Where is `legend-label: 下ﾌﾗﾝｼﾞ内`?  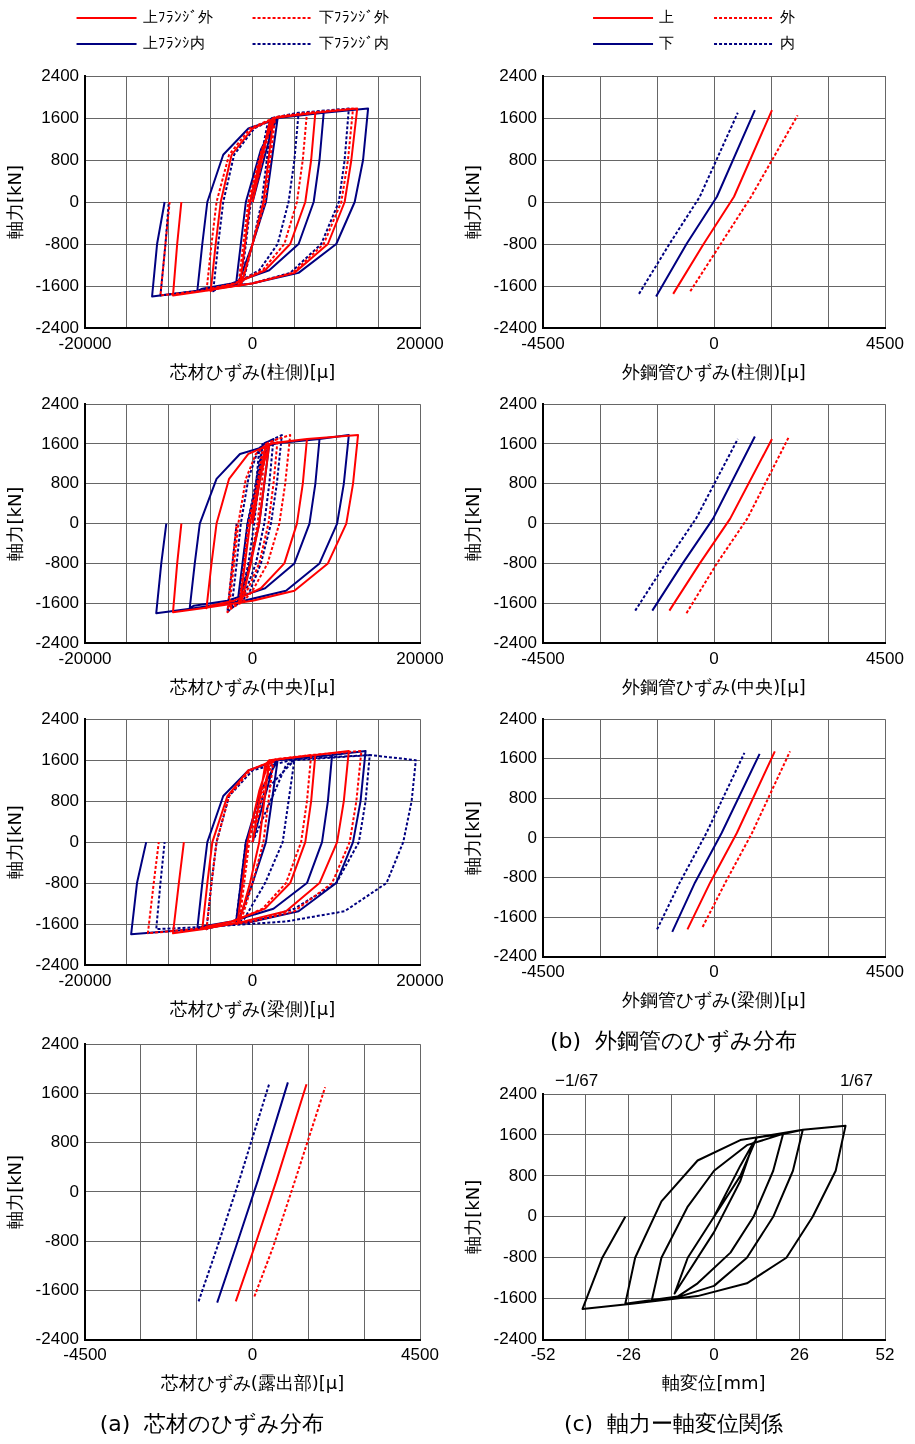 legend-label: 下ﾌﾗﾝｼﾞ内 is located at coordinates (353, 42).